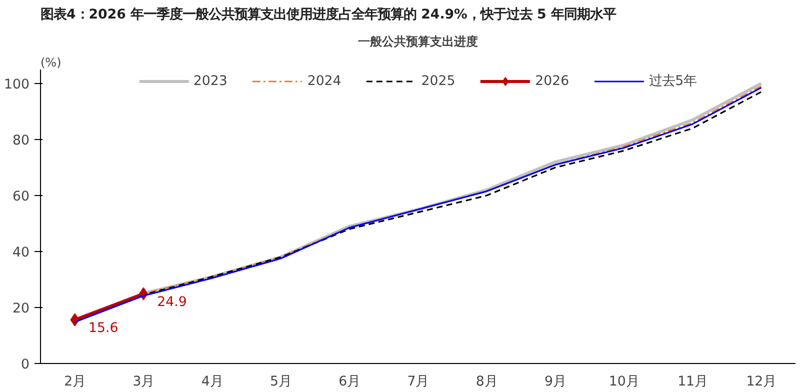 This screenshot has width=800, height=392. I want to click on legend-label: 2023, so click(210, 81).